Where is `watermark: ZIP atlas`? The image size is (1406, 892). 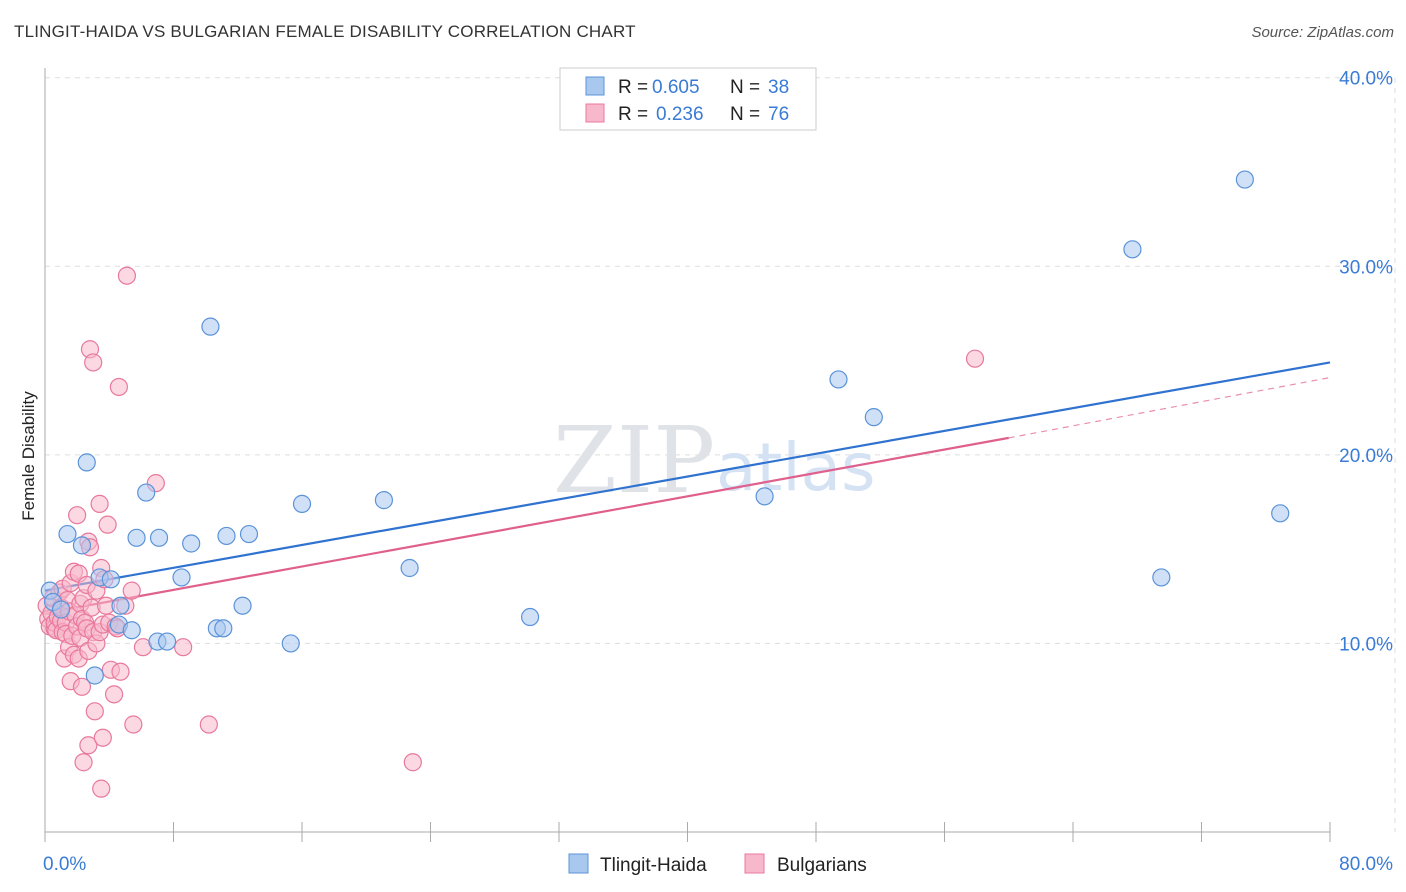 watermark: ZIP atlas is located at coordinates (714, 460).